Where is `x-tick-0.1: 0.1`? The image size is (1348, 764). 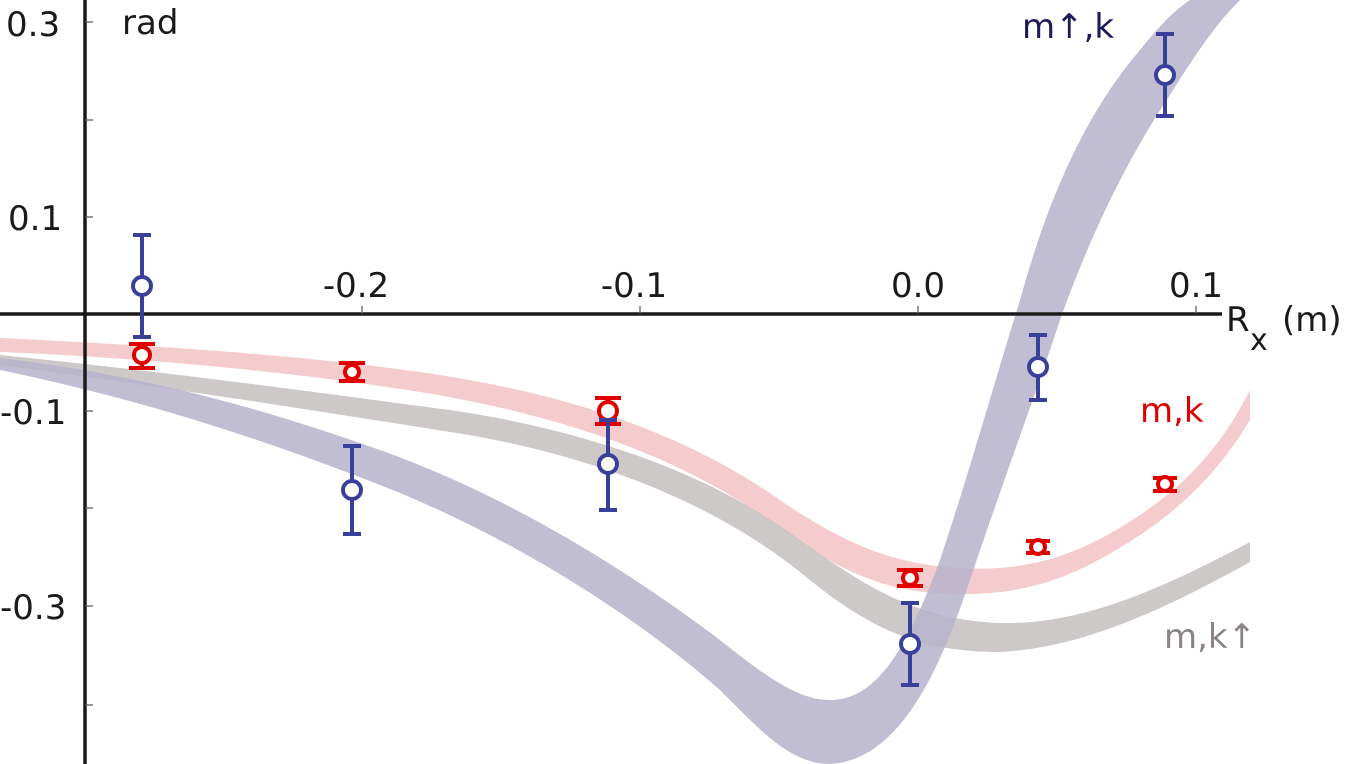
x-tick-0.1: 0.1 is located at coordinates (1196, 286).